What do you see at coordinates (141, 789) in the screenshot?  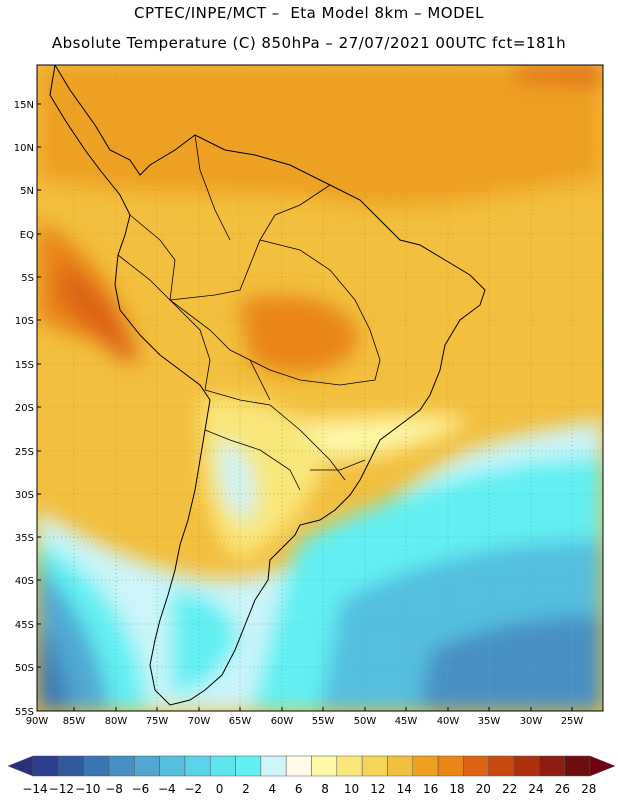 I see `colorbar-label: −6` at bounding box center [141, 789].